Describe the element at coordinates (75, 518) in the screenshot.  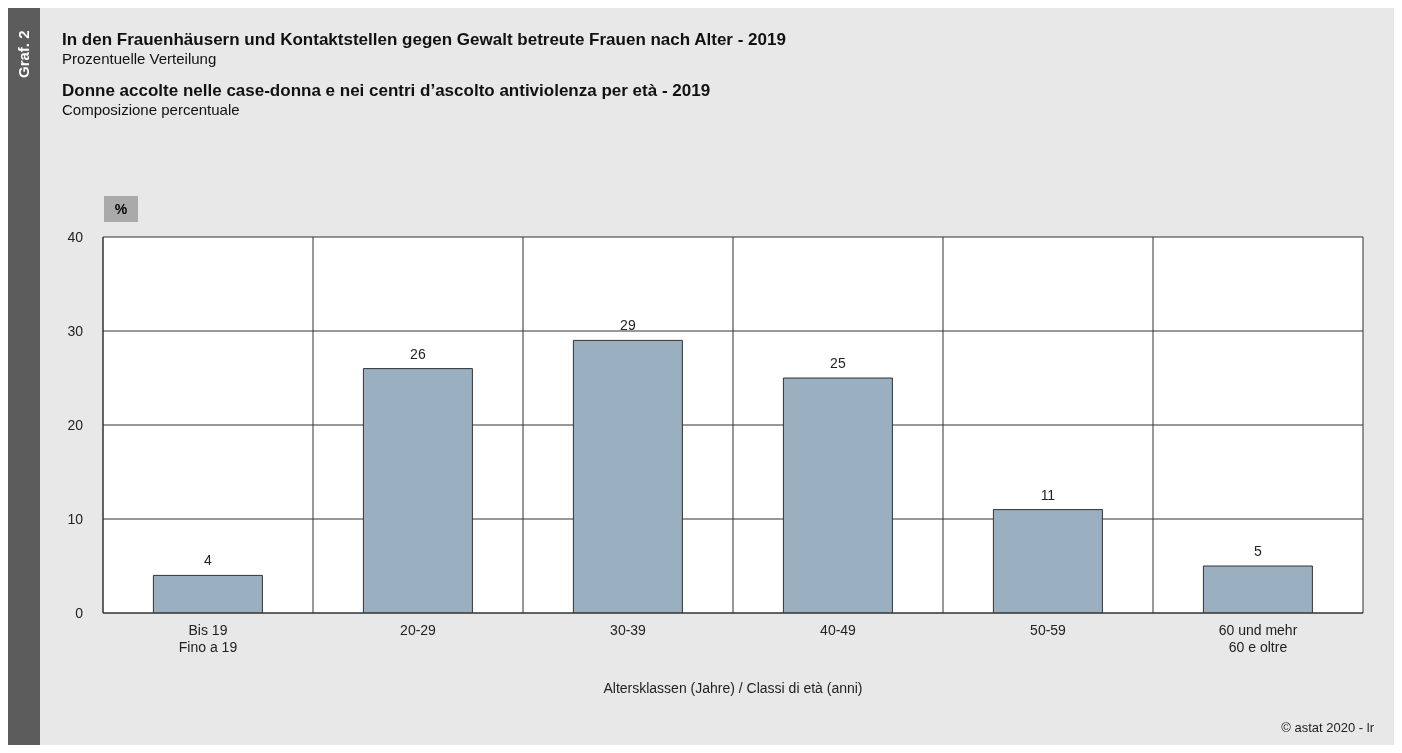
I see `y-tick-label: 10` at that location.